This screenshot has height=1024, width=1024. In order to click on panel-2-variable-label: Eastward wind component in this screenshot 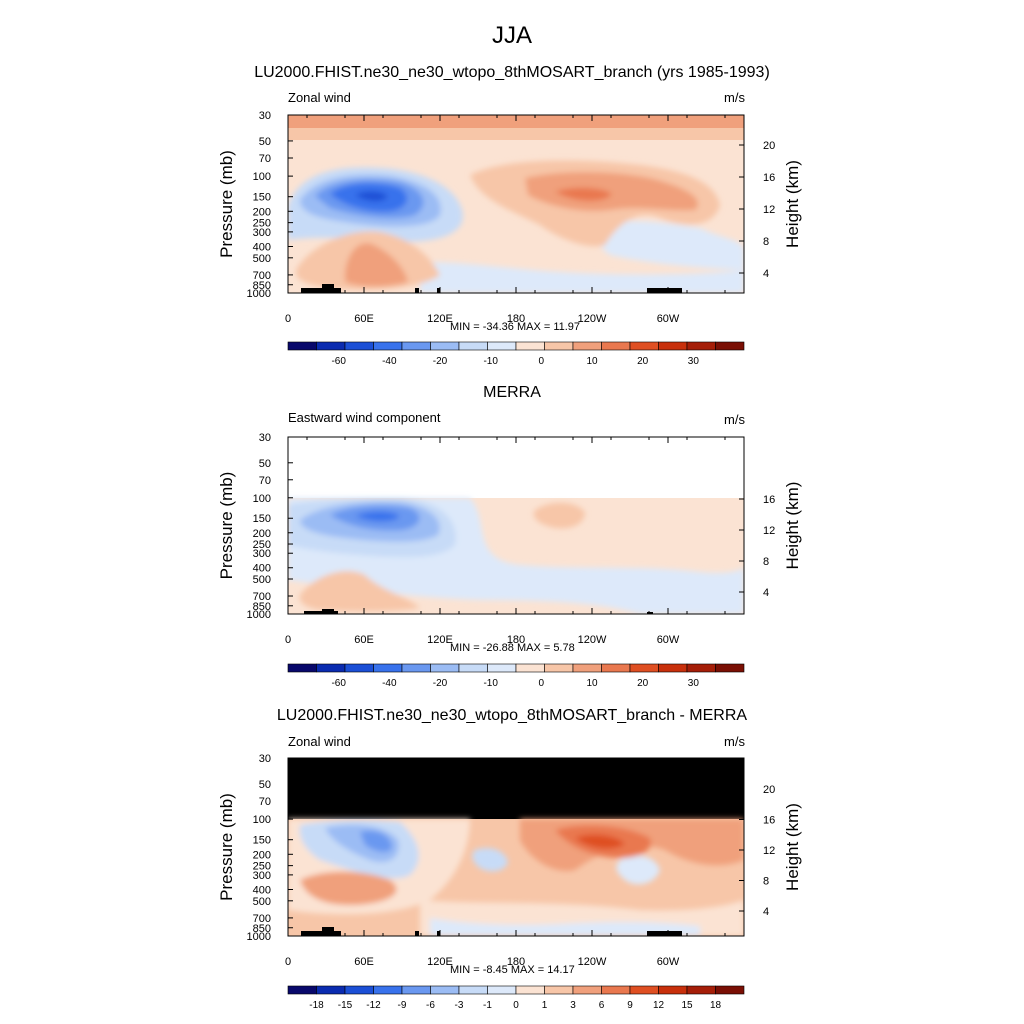, I will do `click(364, 417)`.